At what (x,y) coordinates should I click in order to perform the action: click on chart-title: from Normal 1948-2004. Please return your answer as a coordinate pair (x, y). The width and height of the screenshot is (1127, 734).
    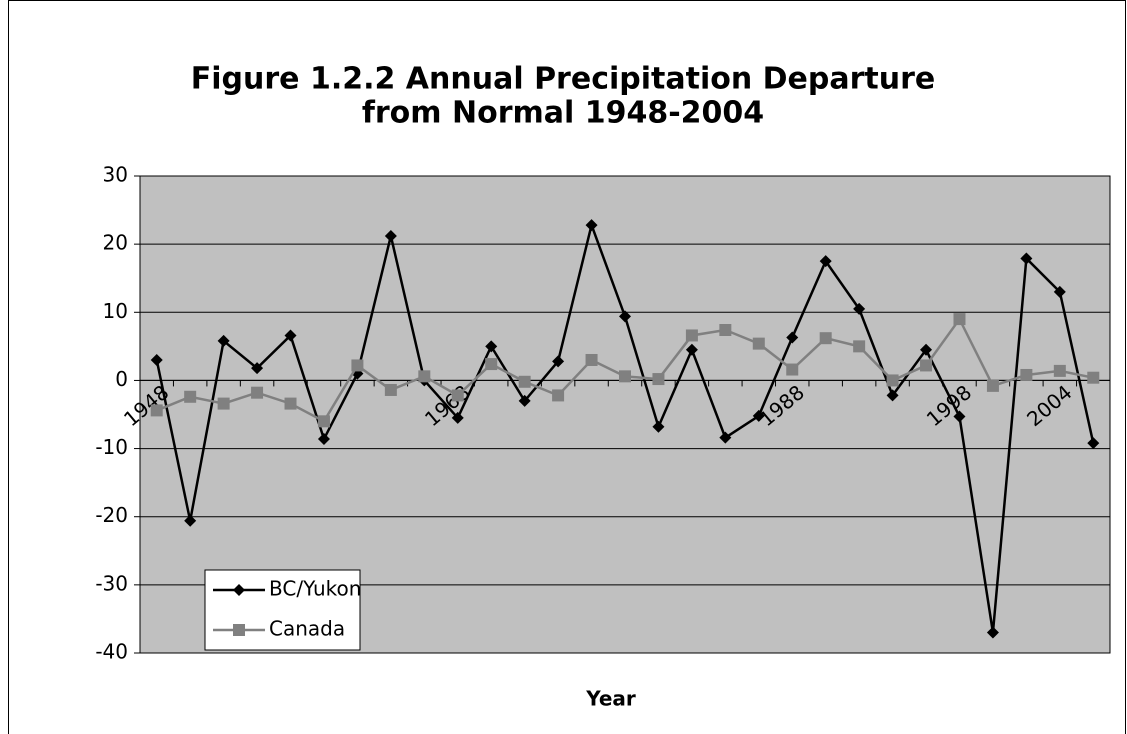
    Looking at the image, I should click on (563, 113).